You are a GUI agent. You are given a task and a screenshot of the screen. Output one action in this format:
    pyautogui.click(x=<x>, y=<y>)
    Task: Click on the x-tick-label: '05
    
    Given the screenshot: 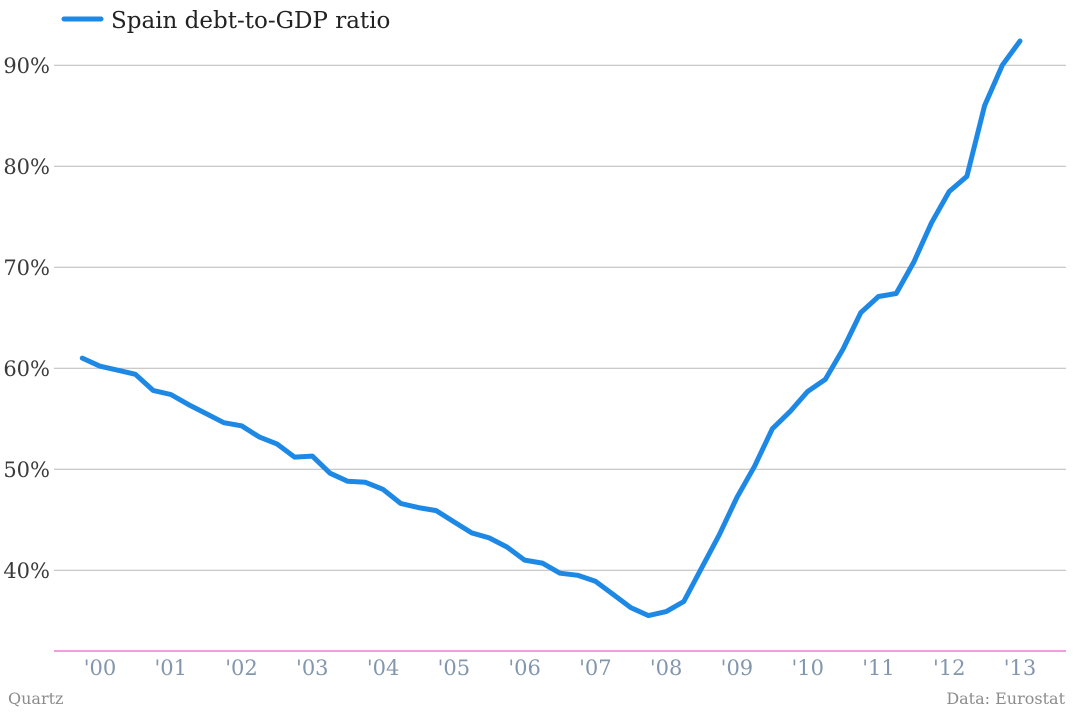 What is the action you would take?
    pyautogui.click(x=454, y=668)
    